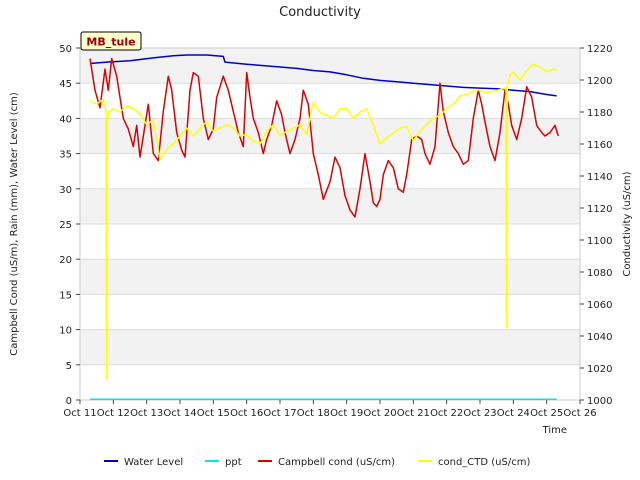  Describe the element at coordinates (65, 119) in the screenshot. I see `tick-label-y-left: 40` at that location.